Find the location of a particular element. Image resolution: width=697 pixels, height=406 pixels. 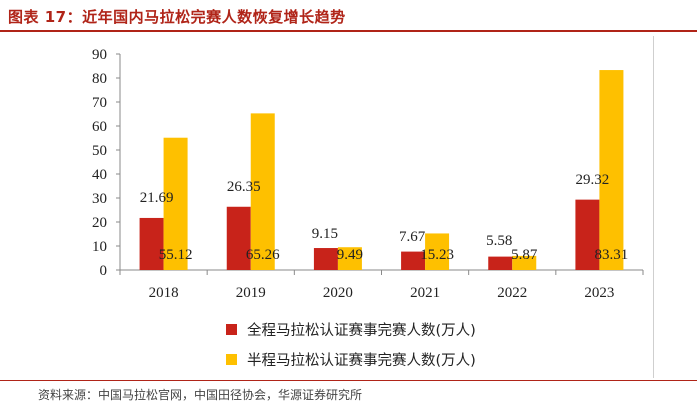

x-tick-label: 2022 is located at coordinates (512, 293).